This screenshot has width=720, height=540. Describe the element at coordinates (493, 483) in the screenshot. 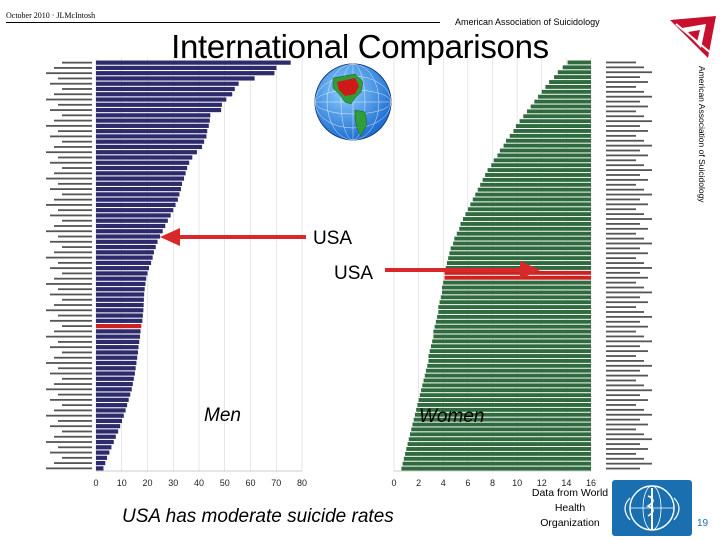

I see `women-x-ticks: 16 14 12 10 8 6 4 2 0` at that location.